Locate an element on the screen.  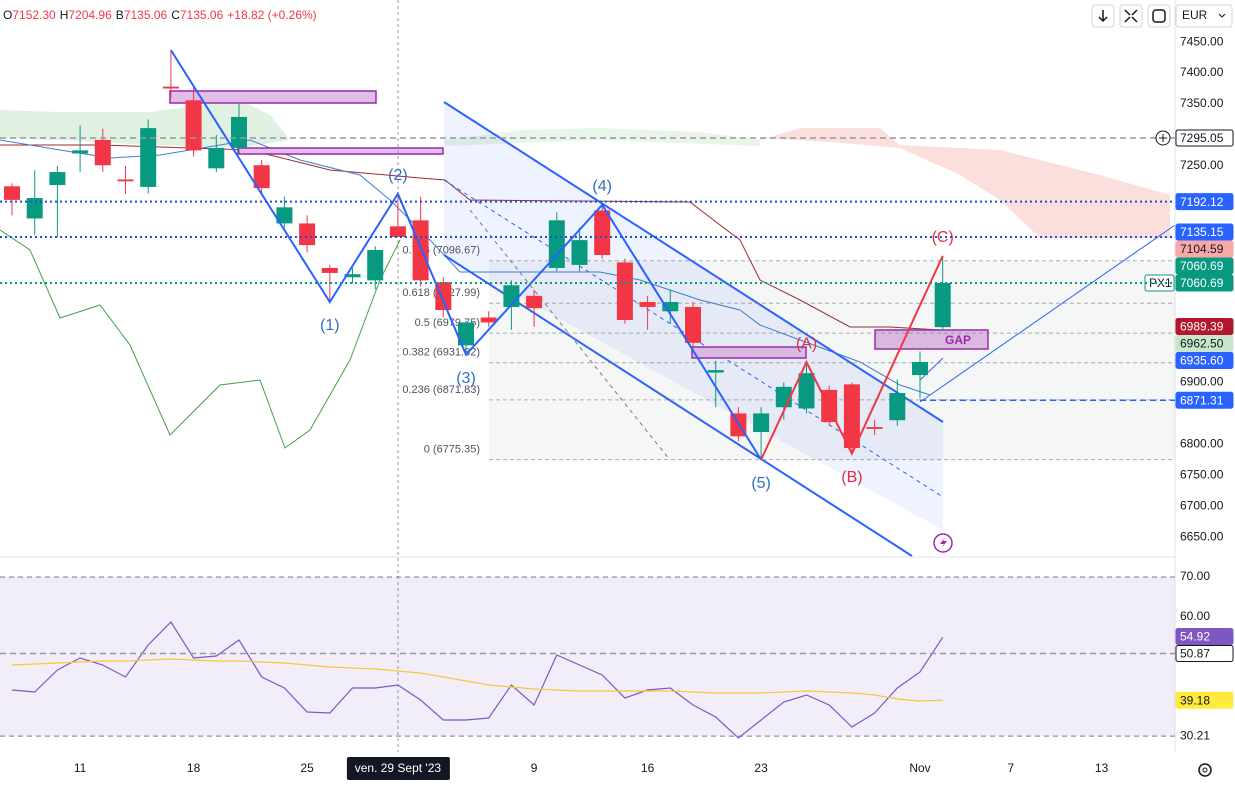
wave-label: (5) is located at coordinates (761, 483).